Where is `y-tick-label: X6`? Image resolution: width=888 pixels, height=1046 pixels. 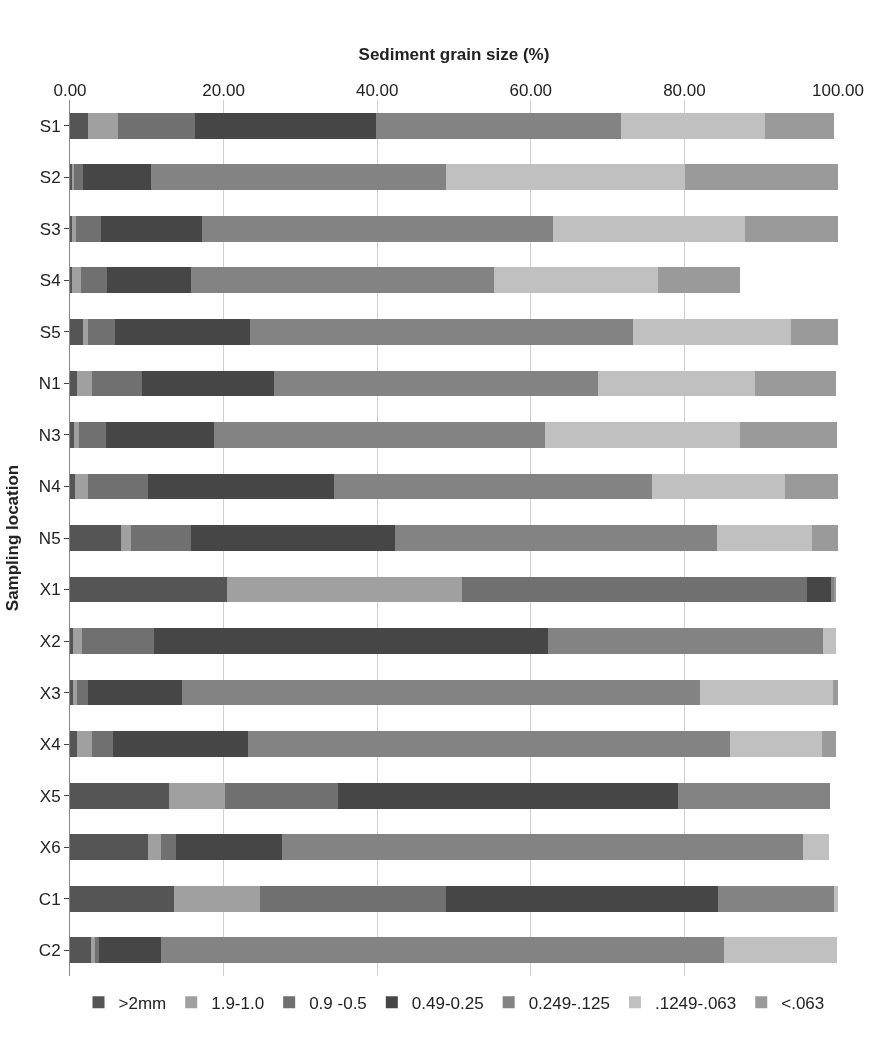 y-tick-label: X6 is located at coordinates (50, 848).